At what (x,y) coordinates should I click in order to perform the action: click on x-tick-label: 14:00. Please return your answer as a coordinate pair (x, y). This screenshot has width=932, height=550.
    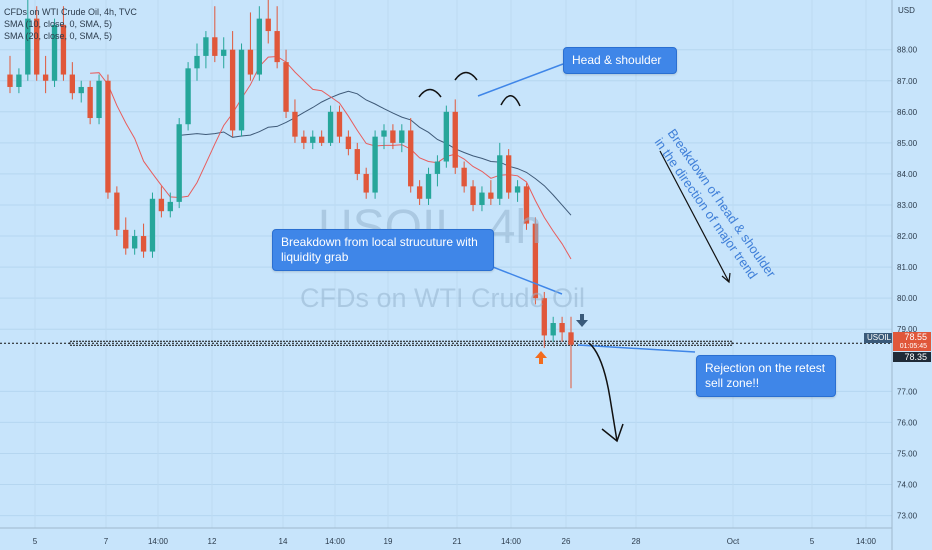
    Looking at the image, I should click on (335, 541).